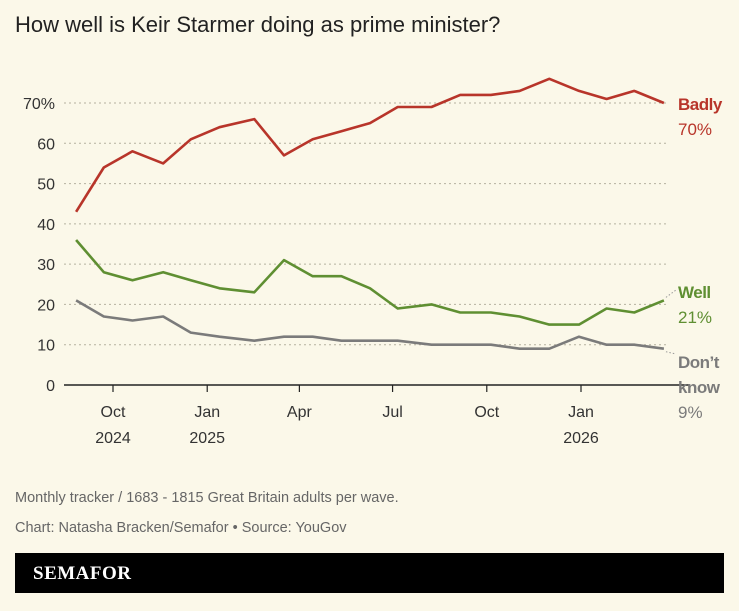 This screenshot has width=739, height=611. I want to click on series-name-label: Badly, so click(700, 104).